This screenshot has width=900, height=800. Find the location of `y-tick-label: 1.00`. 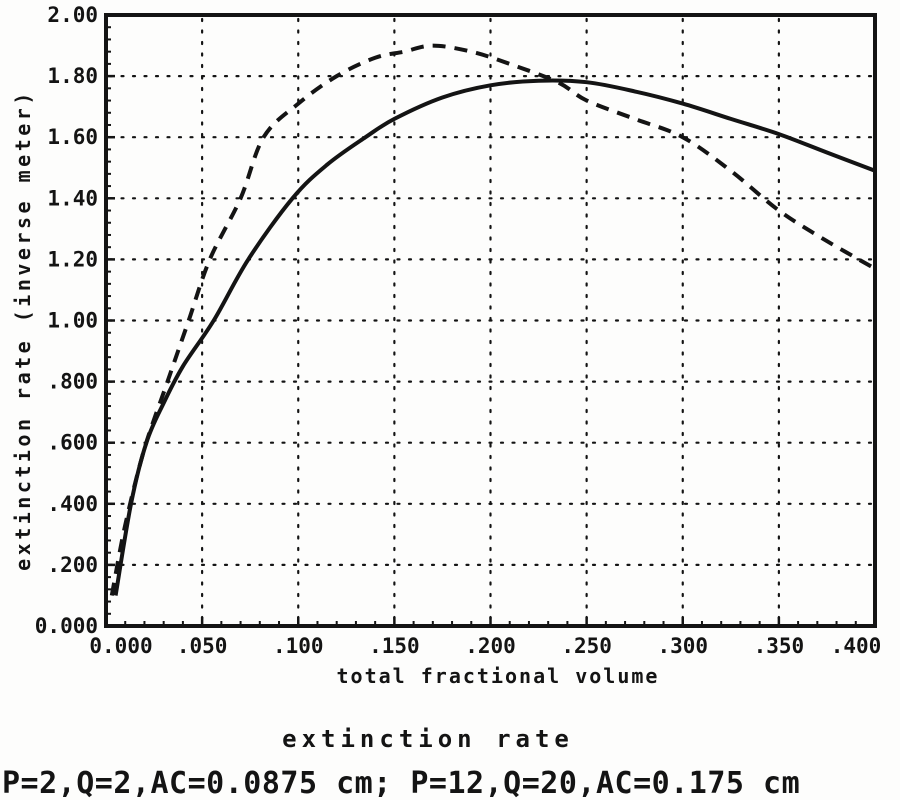

y-tick-label: 1.00 is located at coordinates (72, 321).